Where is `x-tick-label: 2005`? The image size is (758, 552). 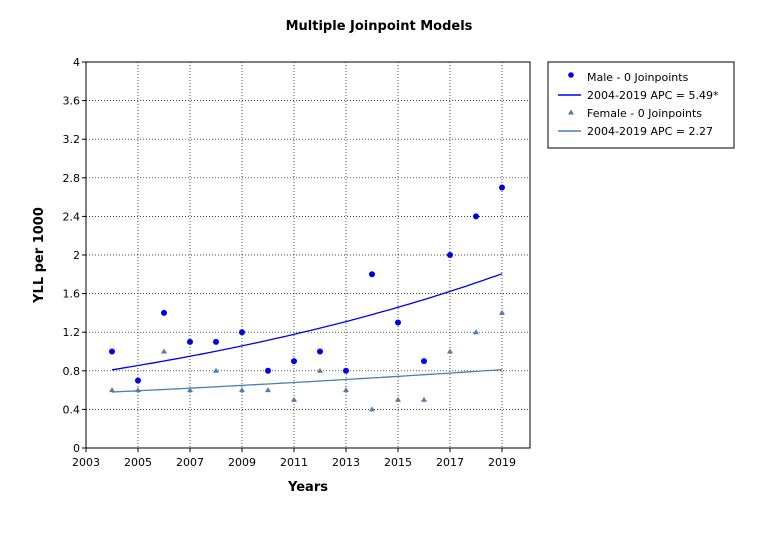
x-tick-label: 2005 is located at coordinates (138, 462).